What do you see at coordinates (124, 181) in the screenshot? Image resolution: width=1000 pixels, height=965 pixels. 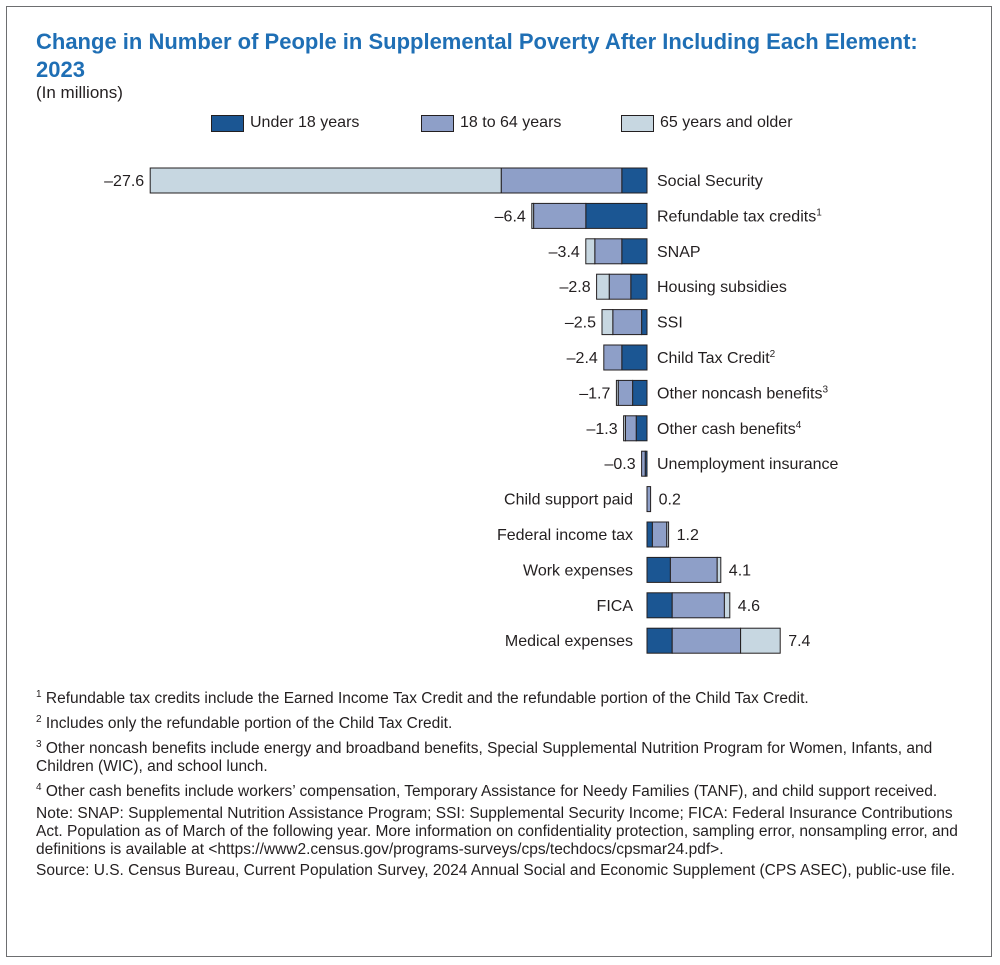 I see `value-label: –27.6` at bounding box center [124, 181].